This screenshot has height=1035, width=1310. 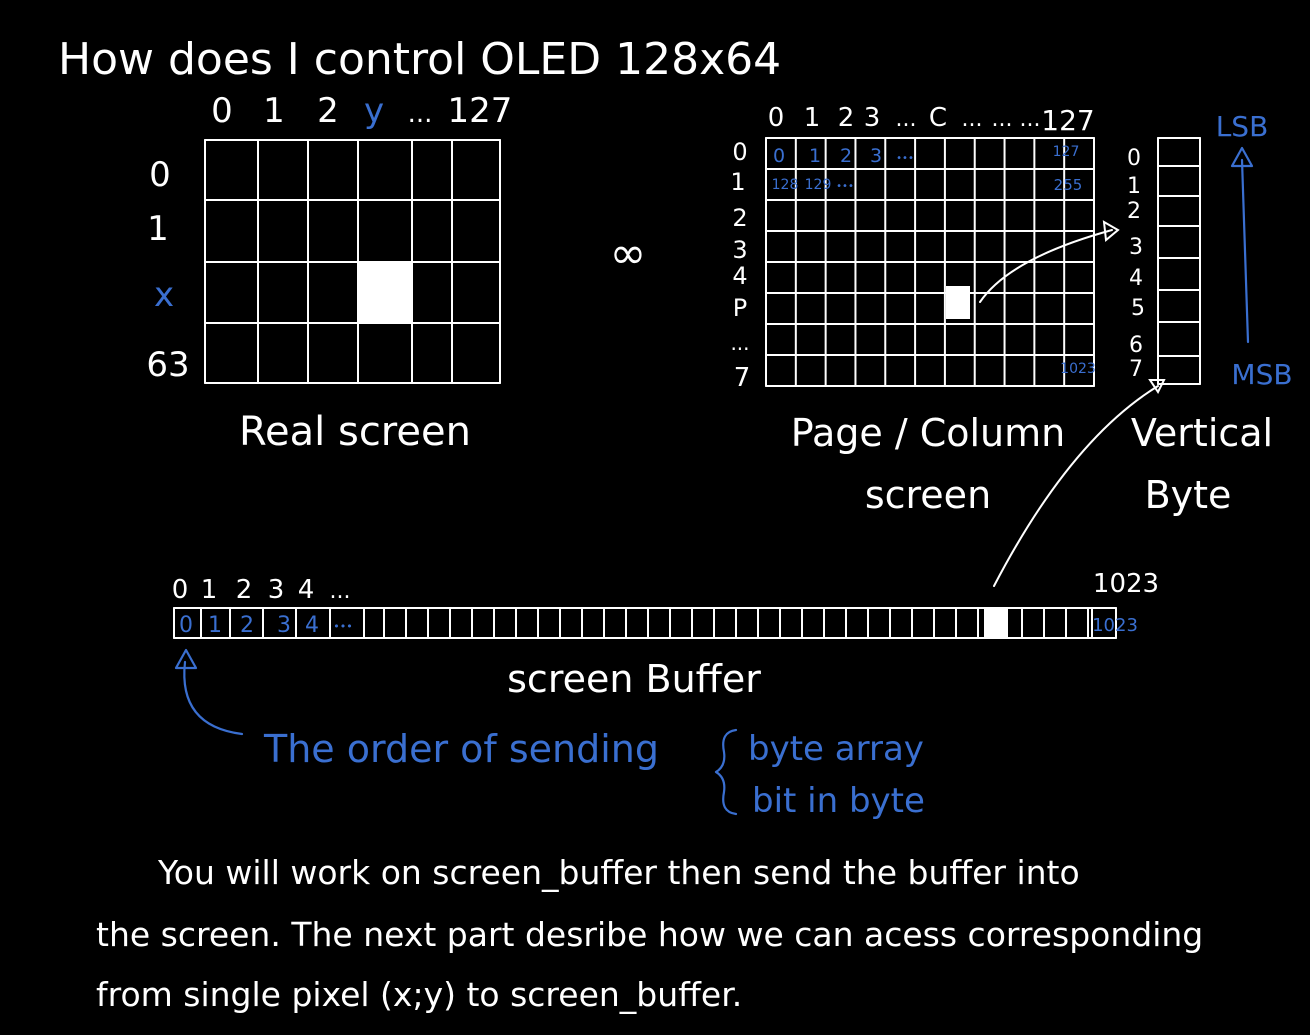 I want to click on page-cell-labels: 0 1 2 3 ••• 127 128 129 ••• 255 1023, so click(x=934, y=260).